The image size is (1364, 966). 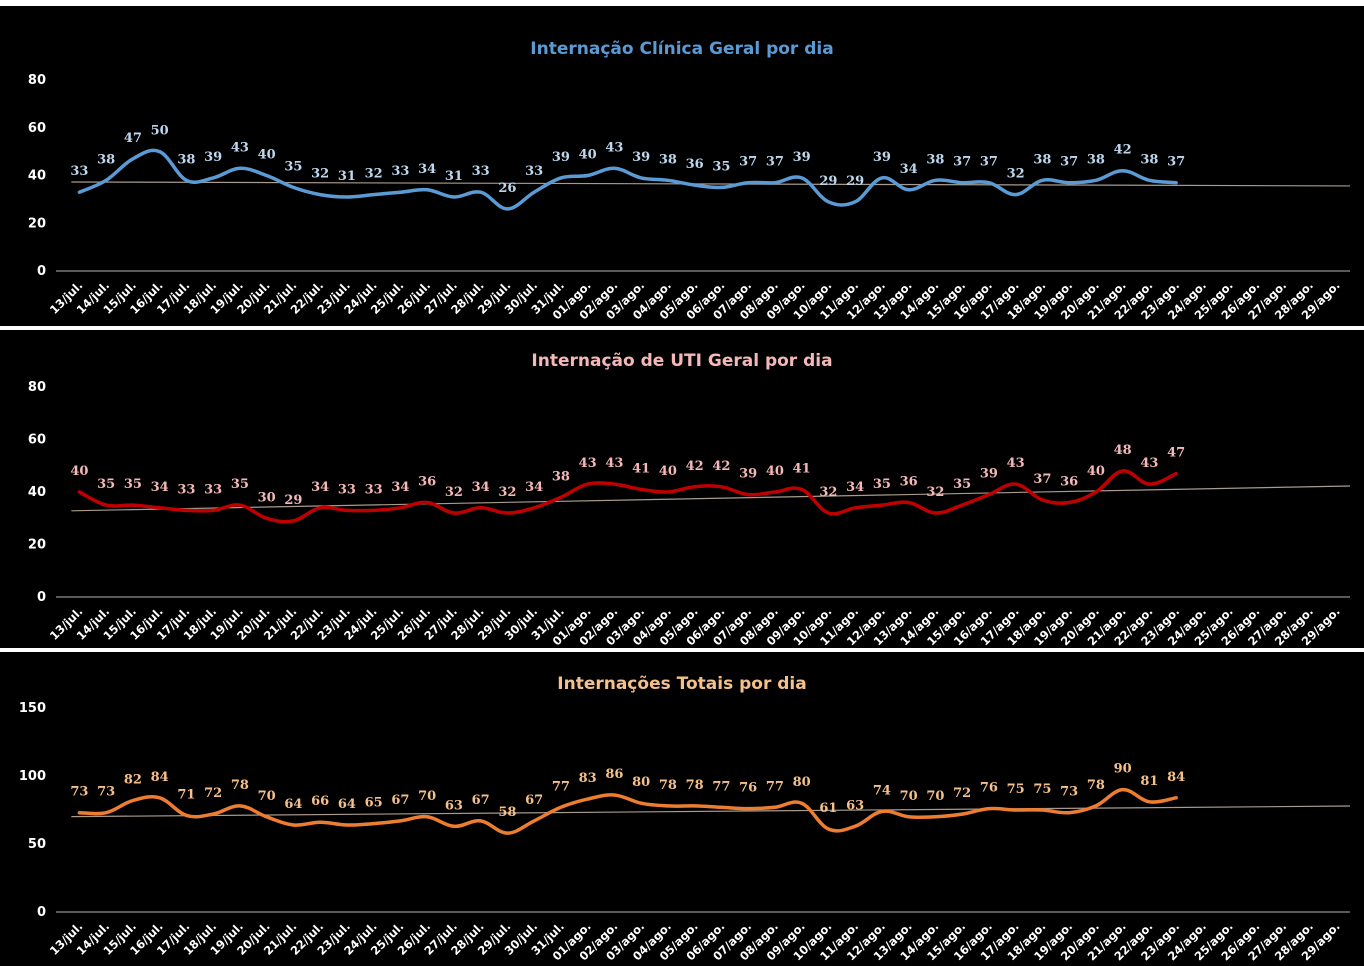 I want to click on data-label: 81, so click(x=1149, y=781).